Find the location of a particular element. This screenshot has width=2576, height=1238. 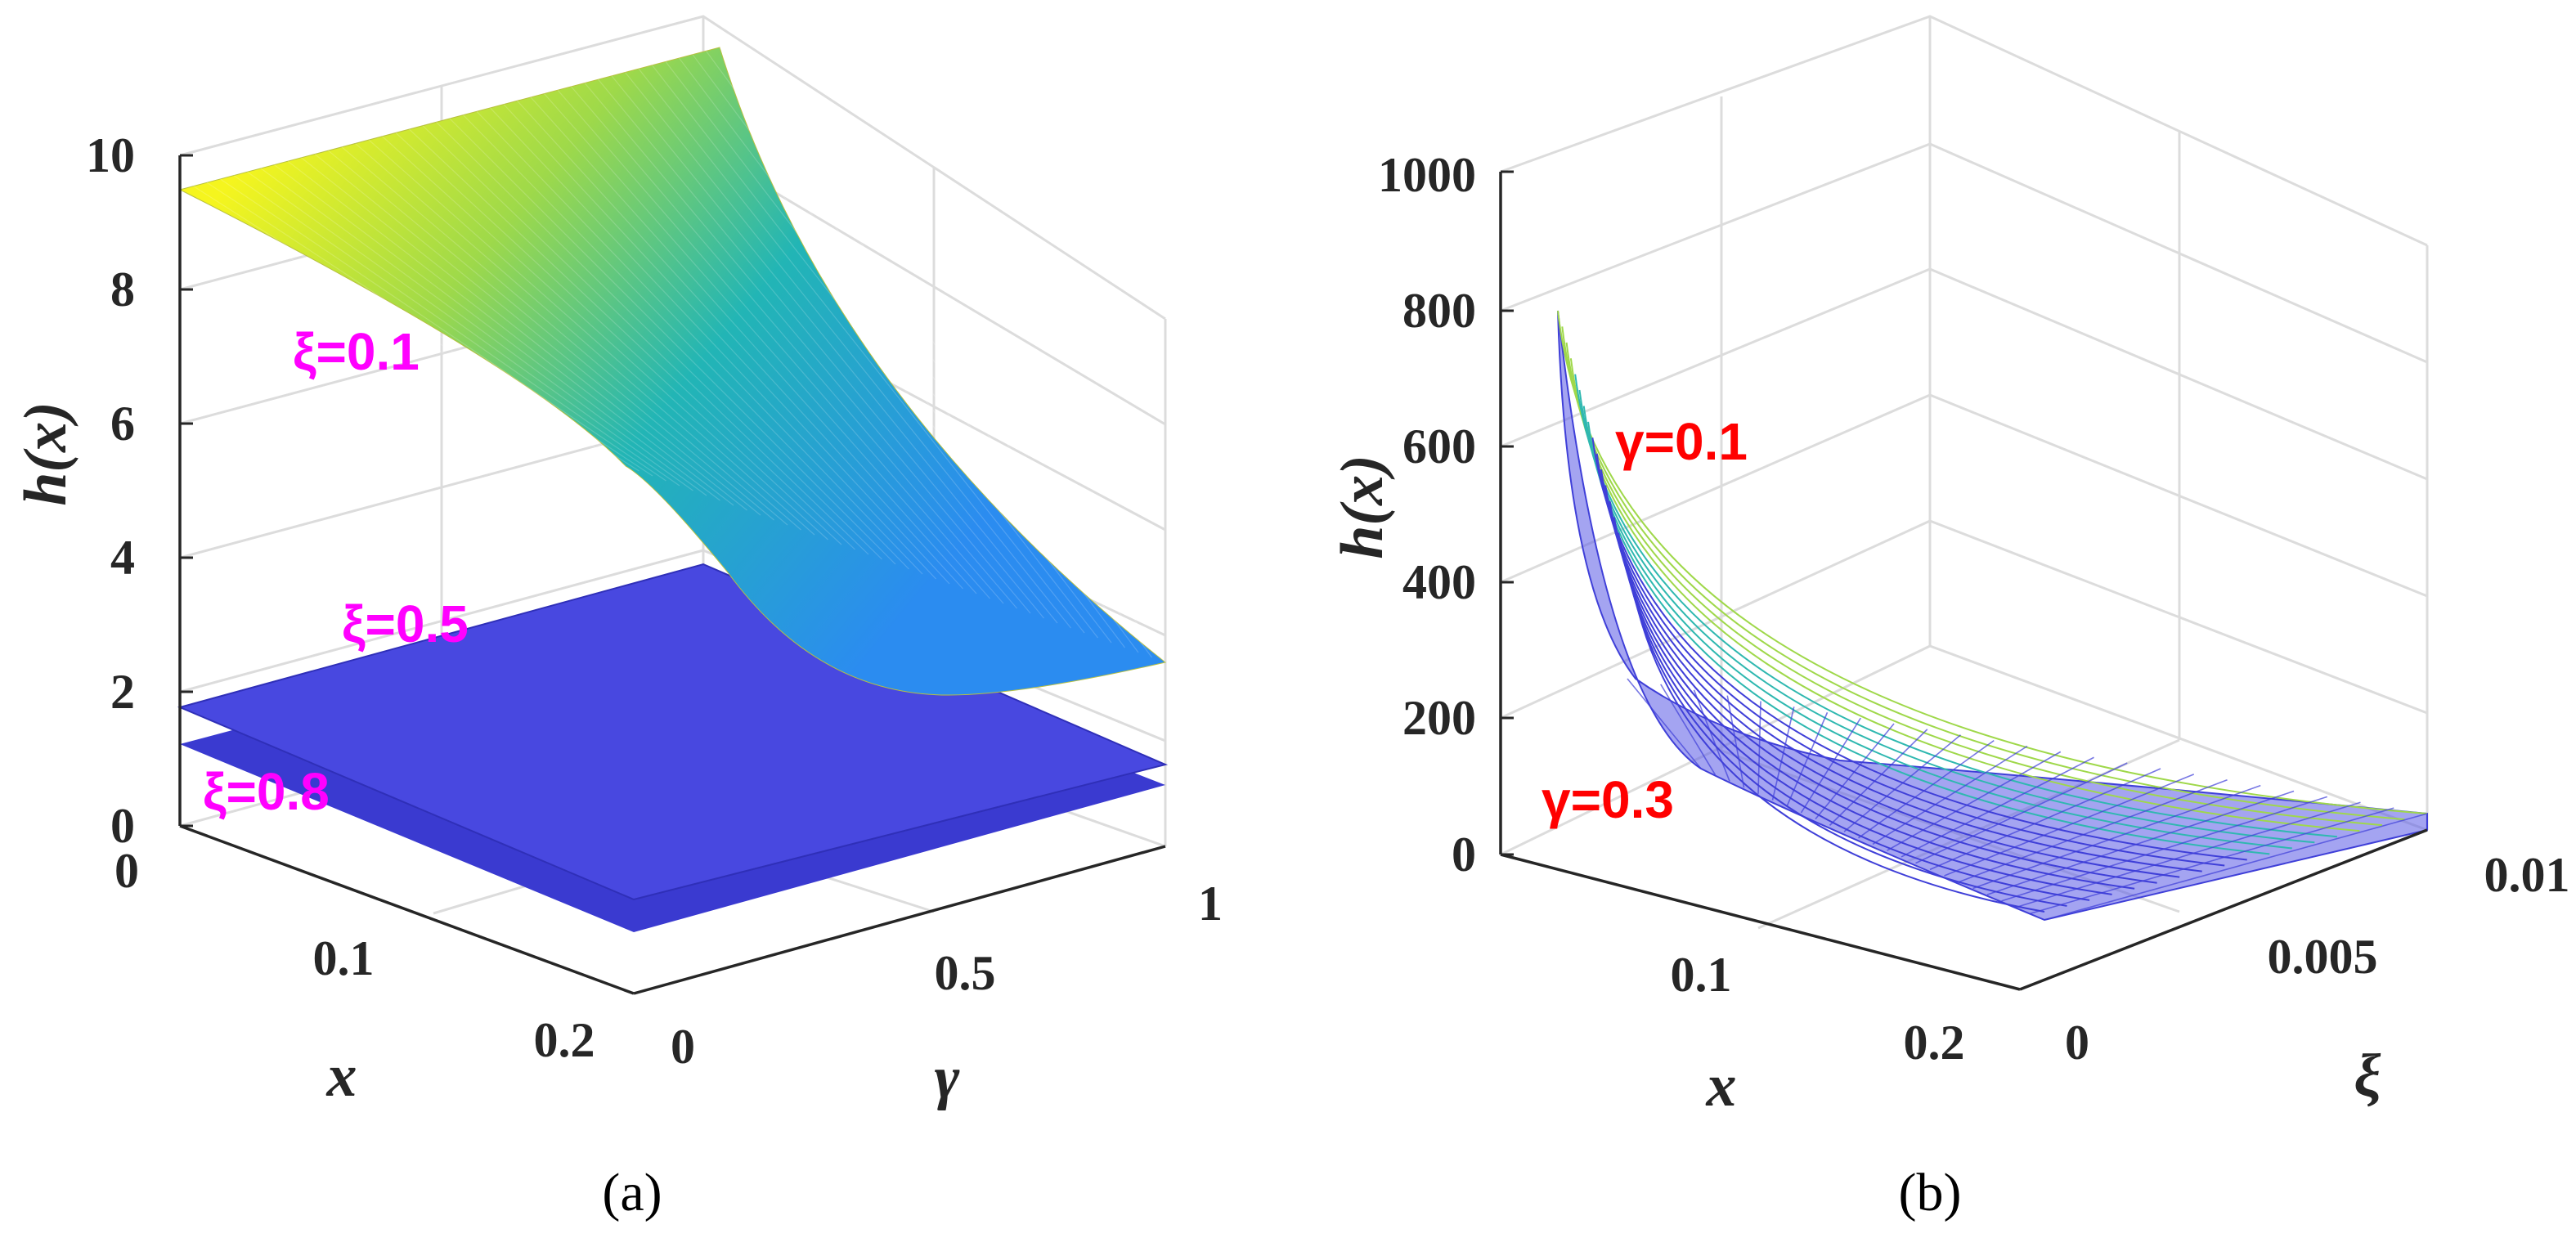

panel-b-x-ticks: 0.1 0.2 is located at coordinates (1818, 1009).